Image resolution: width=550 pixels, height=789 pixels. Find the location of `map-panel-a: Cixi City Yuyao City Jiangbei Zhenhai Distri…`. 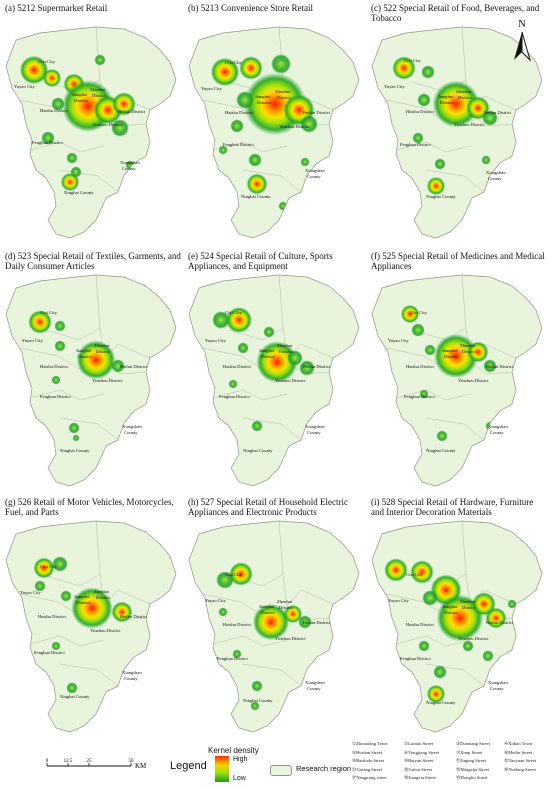

map-panel-a: Cixi City Yuyao City Jiangbei Zhenhai Distri… is located at coordinates (91, 124).